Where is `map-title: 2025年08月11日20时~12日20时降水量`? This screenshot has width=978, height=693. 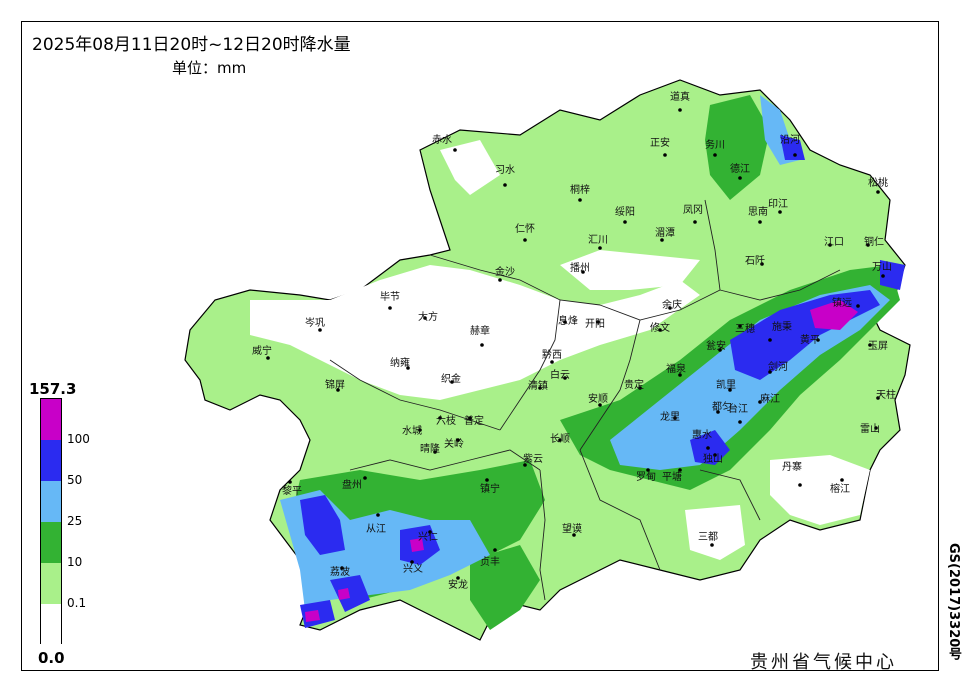
map-title: 2025年08月11日20时~12日20时降水量 is located at coordinates (191, 45).